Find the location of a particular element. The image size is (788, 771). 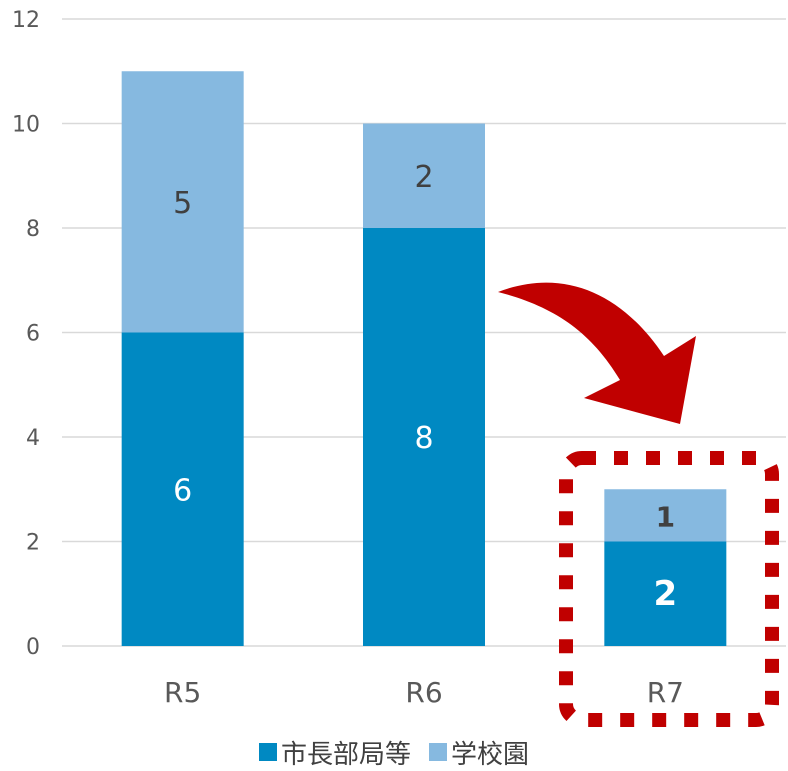

y-tick-label: 2 is located at coordinates (33, 543).